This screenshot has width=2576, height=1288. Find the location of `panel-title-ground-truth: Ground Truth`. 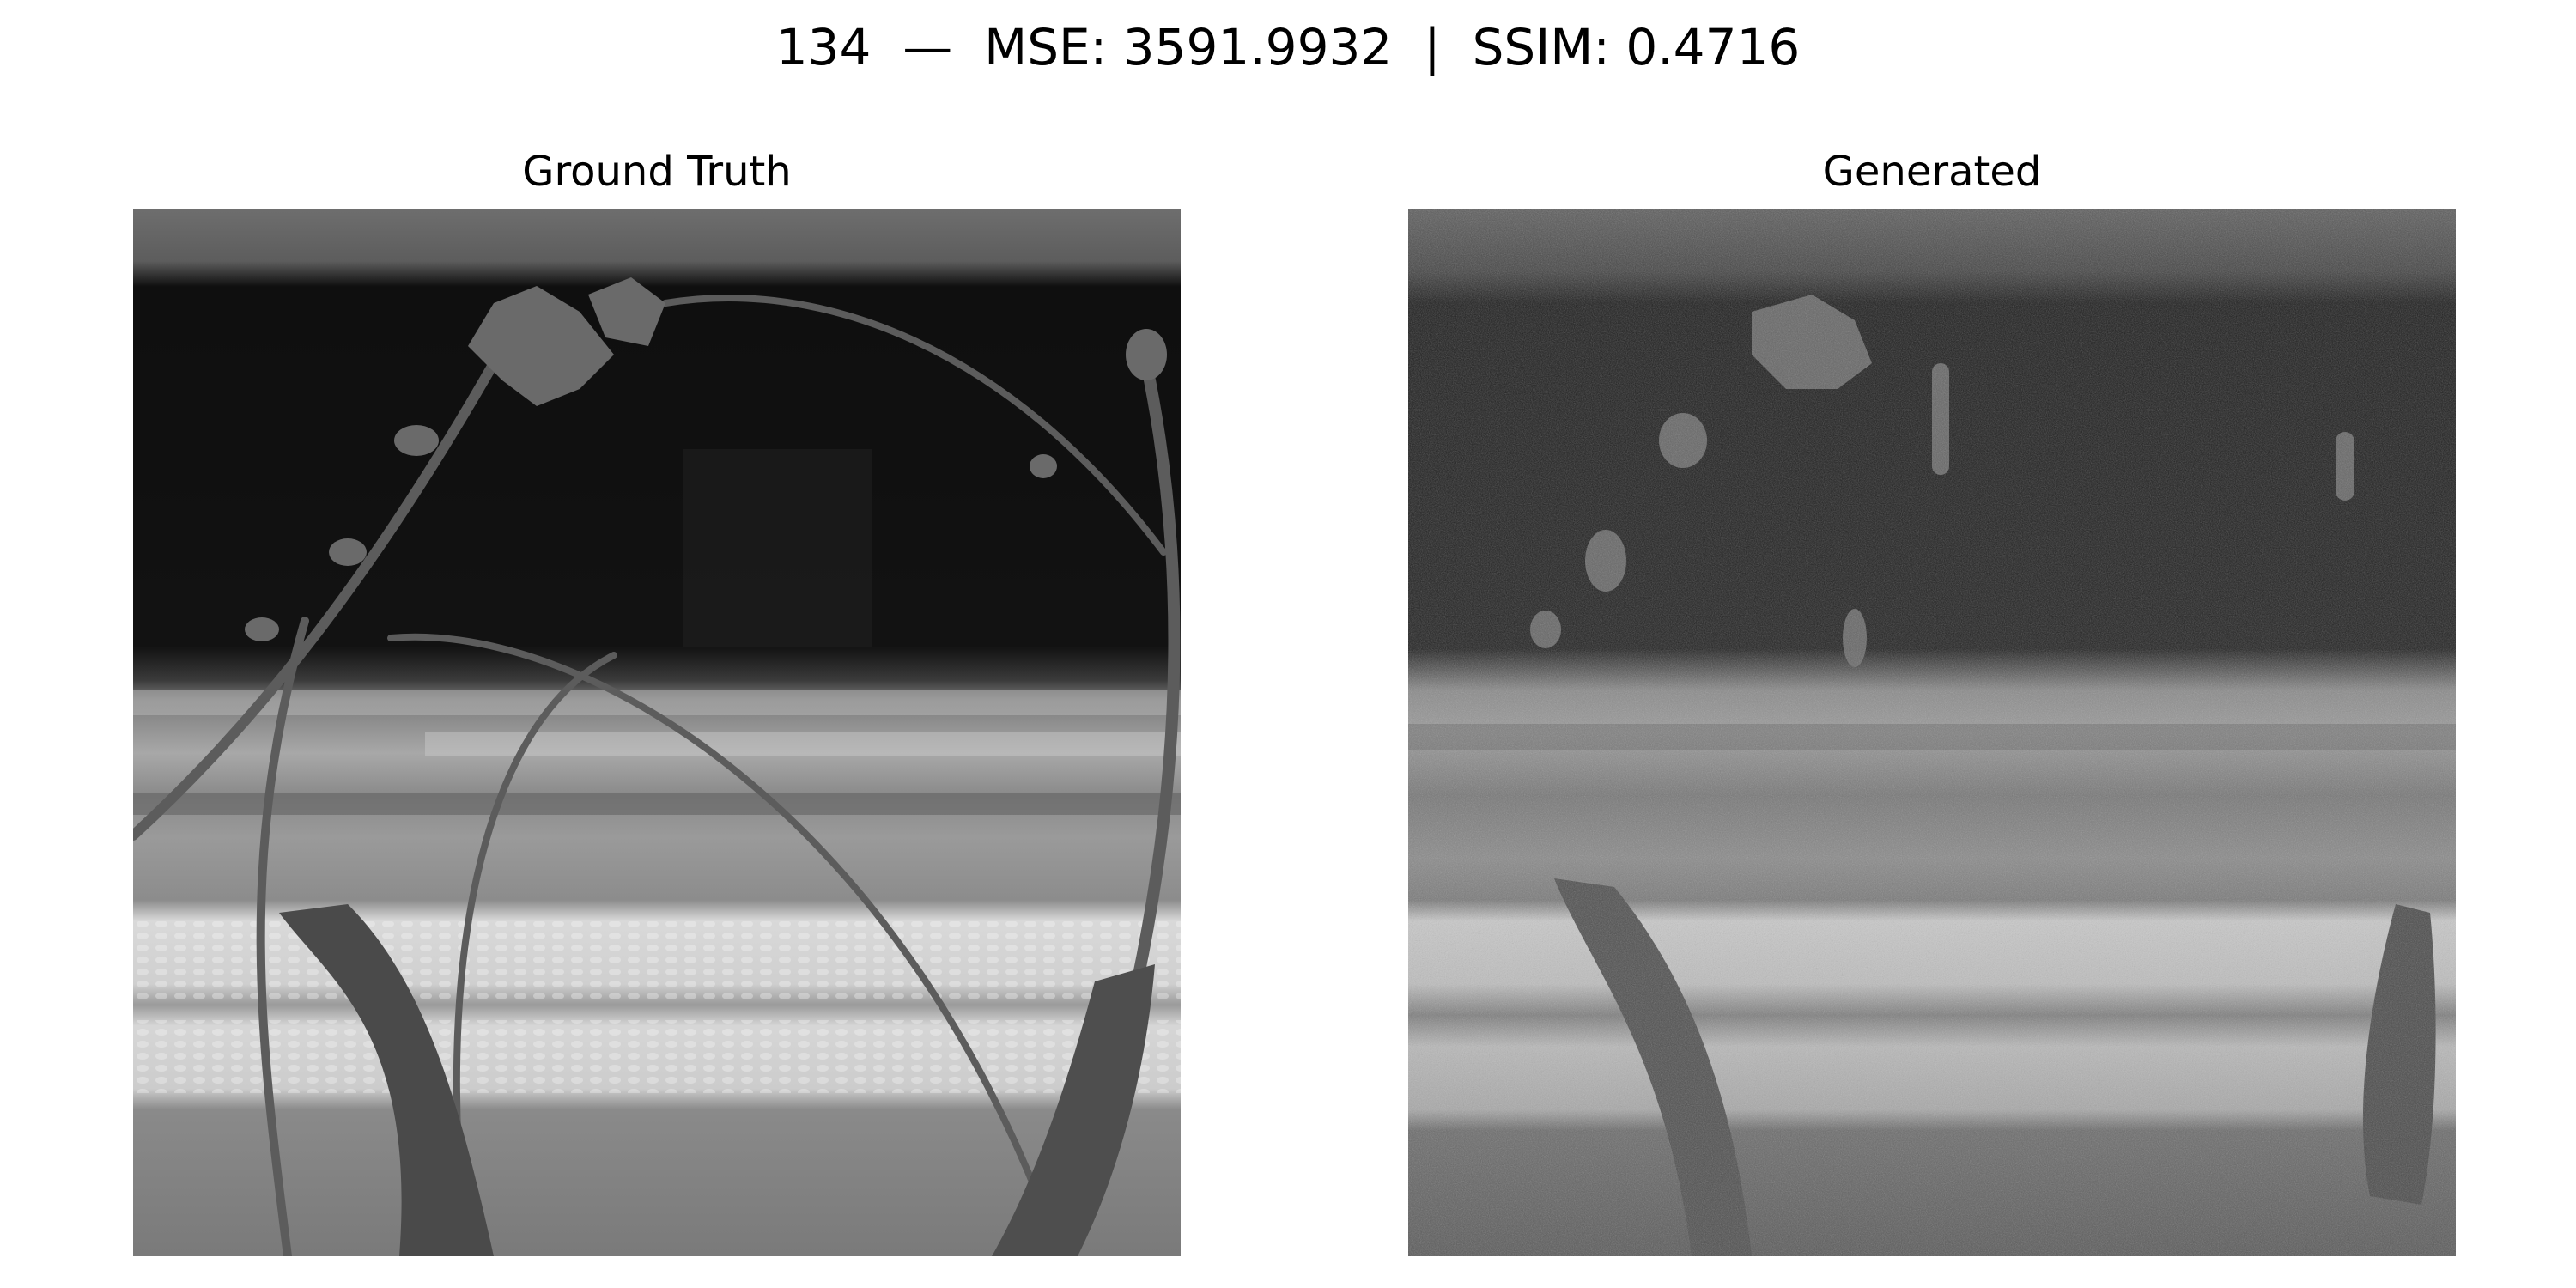

panel-title-ground-truth: Ground Truth is located at coordinates (657, 172).